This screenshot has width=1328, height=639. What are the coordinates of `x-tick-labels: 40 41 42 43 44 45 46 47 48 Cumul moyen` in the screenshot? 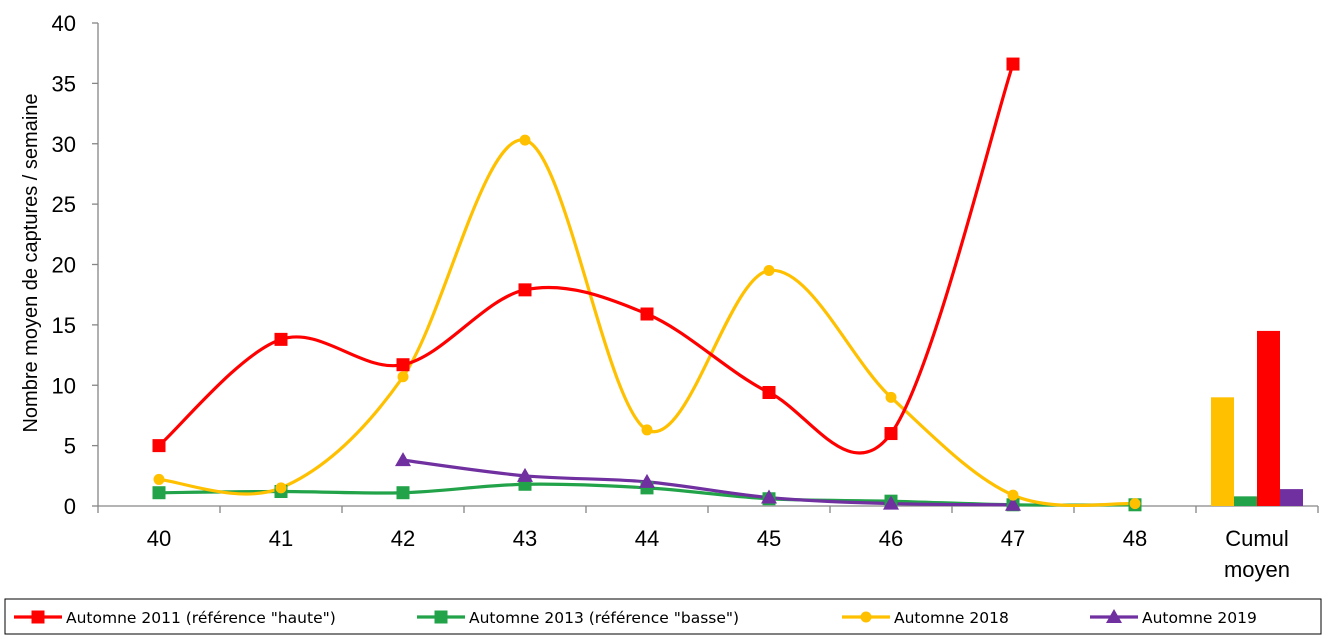 It's located at (718, 554).